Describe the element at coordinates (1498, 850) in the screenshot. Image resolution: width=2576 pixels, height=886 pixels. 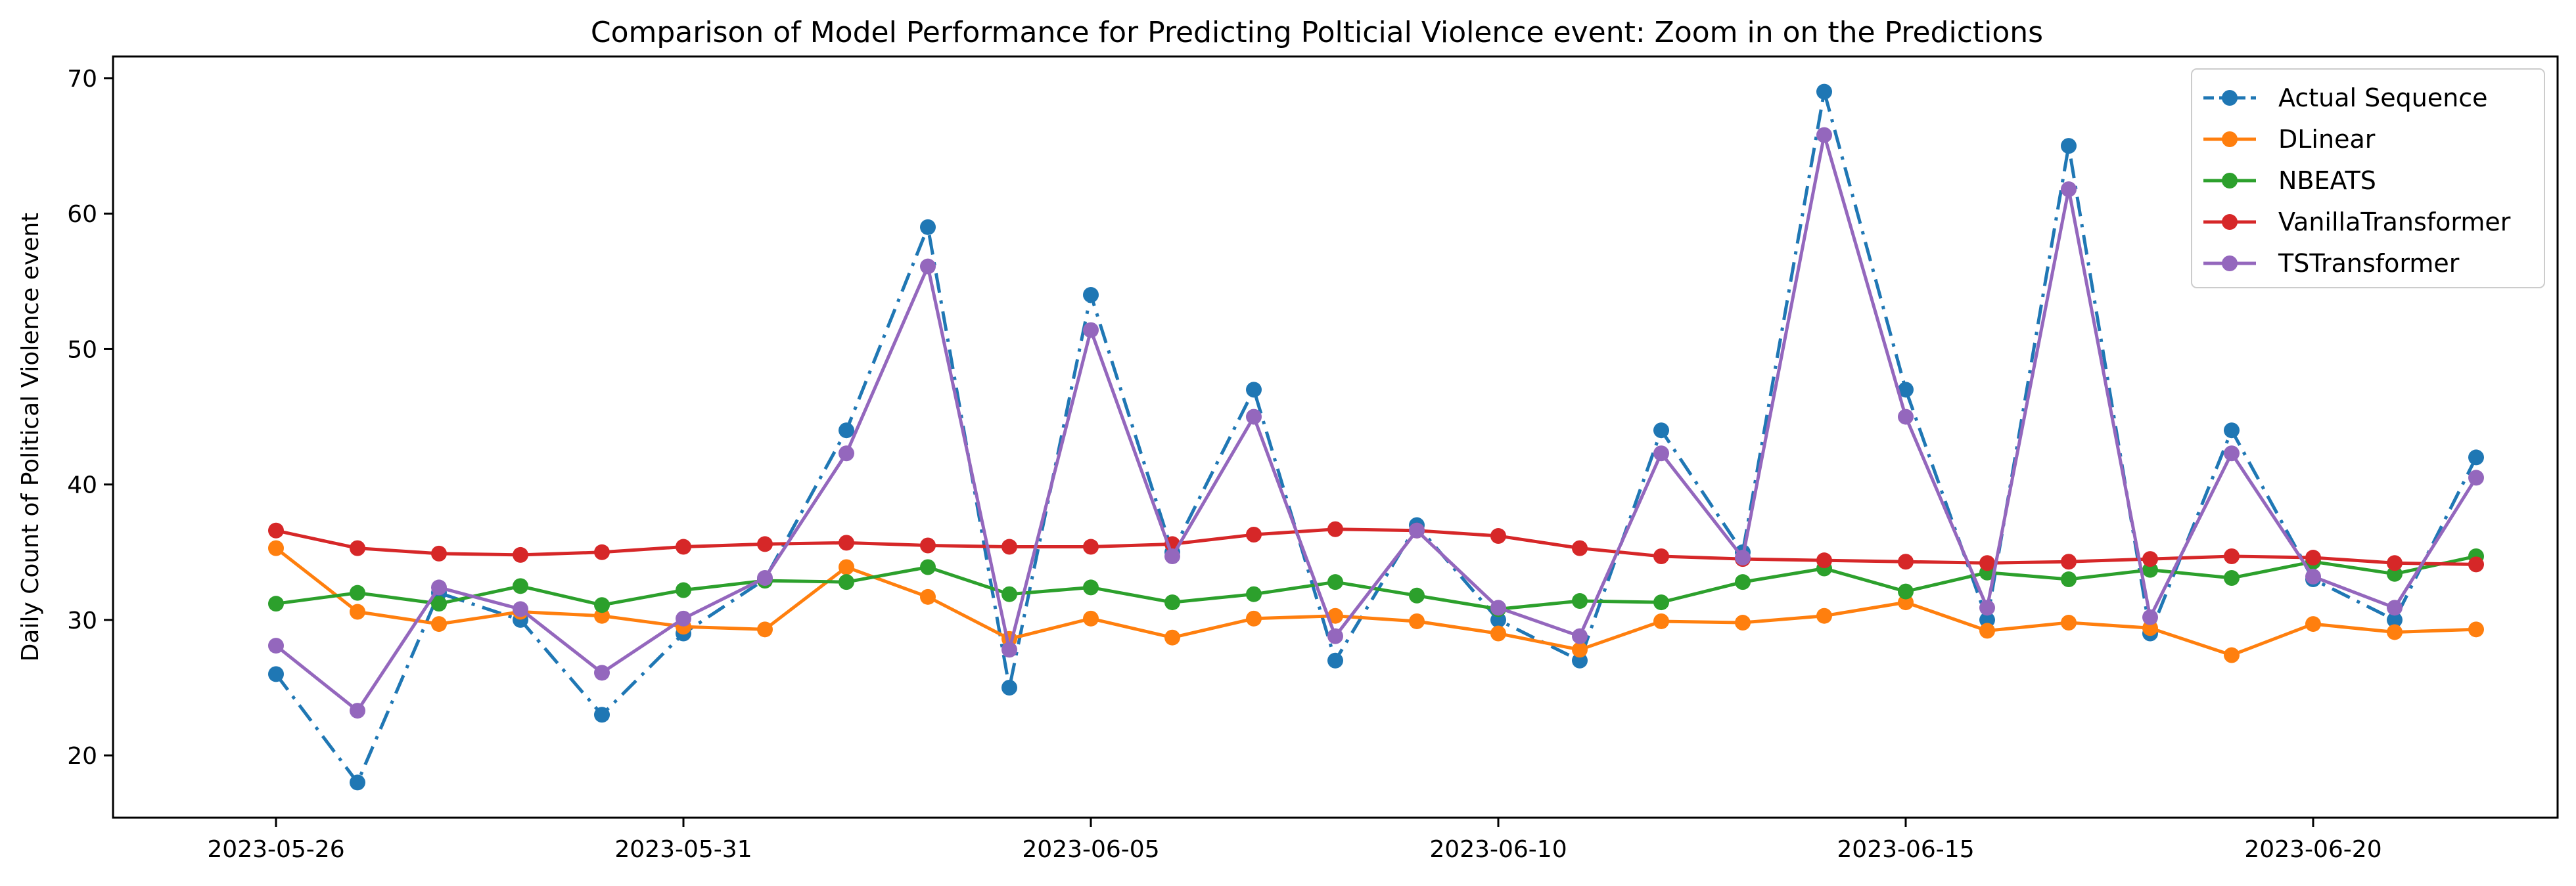
I see `x-tick-label: 2023-06-10` at that location.